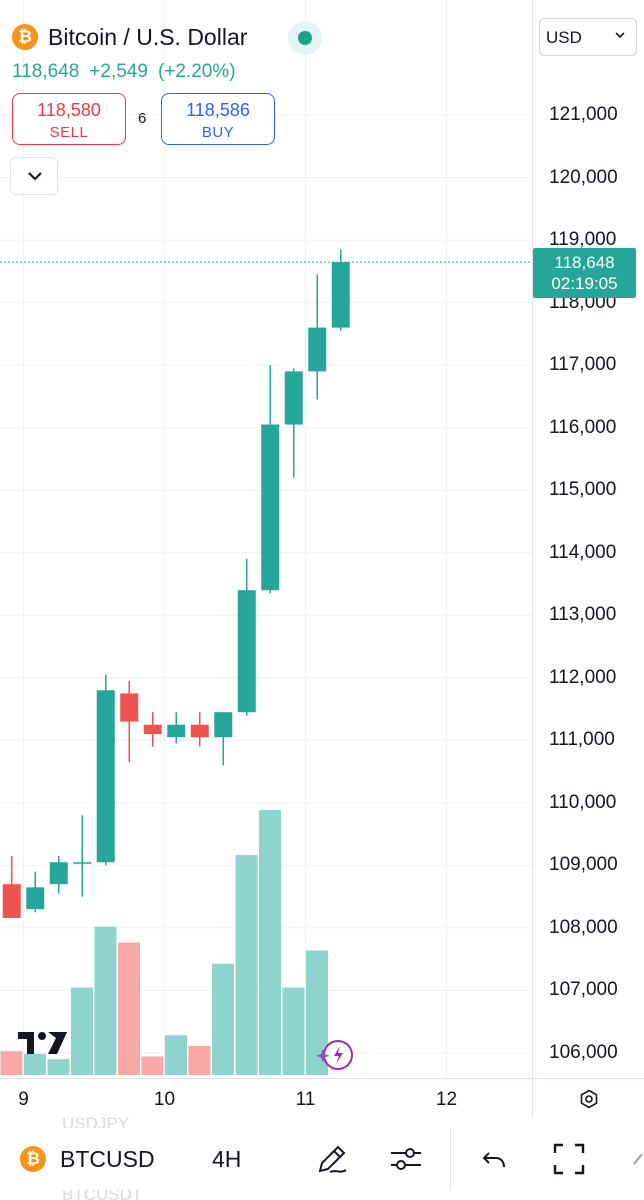  What do you see at coordinates (583, 177) in the screenshot?
I see `price-axis-label: 120,000` at bounding box center [583, 177].